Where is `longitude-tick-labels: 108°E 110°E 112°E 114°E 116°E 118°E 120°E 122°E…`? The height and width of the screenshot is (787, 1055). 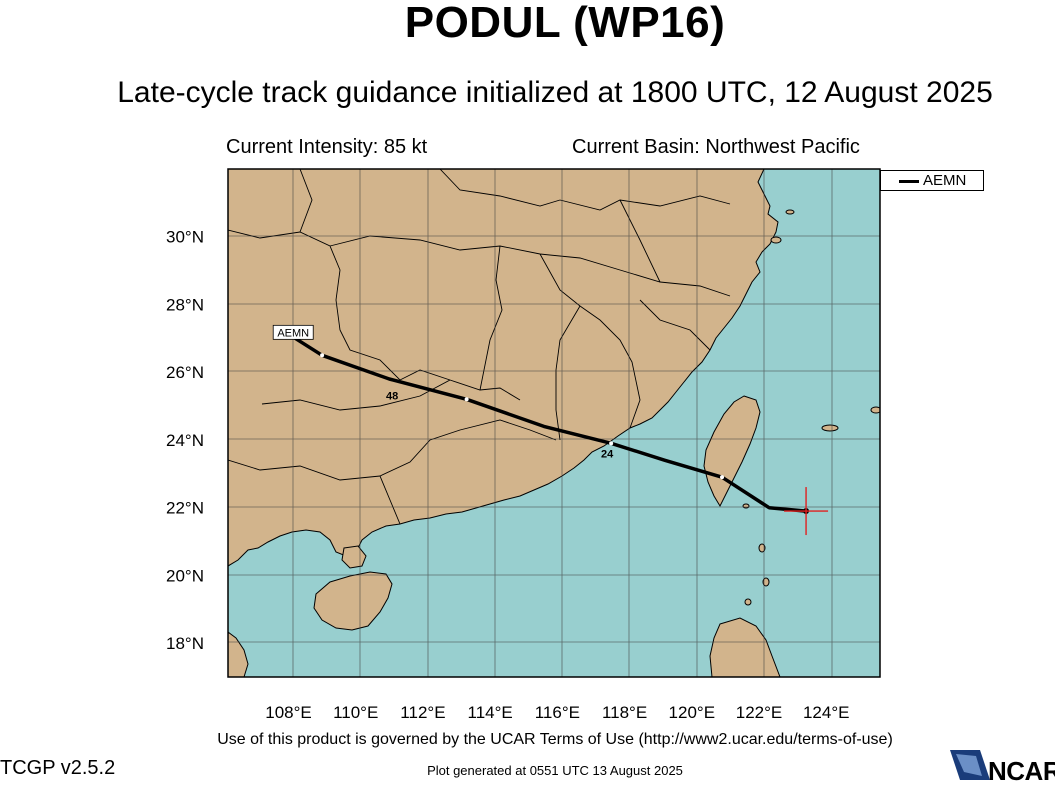 longitude-tick-labels: 108°E 110°E 112°E 114°E 116°E 118°E 120°E 122°E… is located at coordinates (557, 712).